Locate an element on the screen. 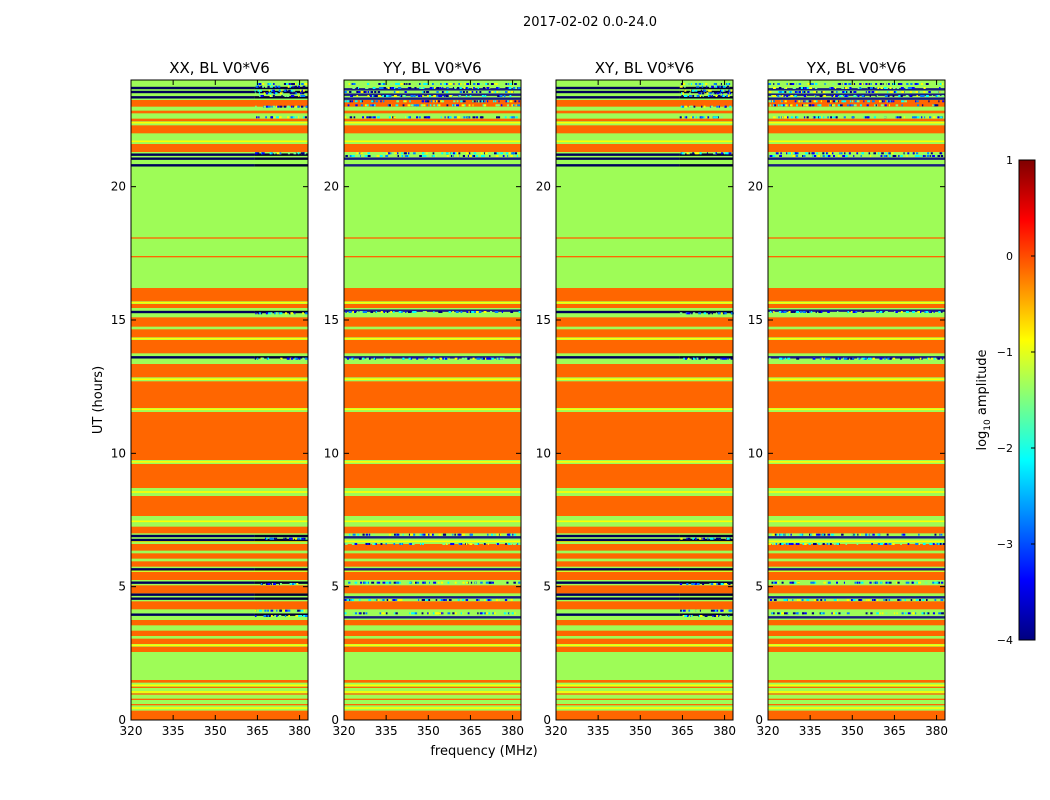 Image resolution: width=1050 pixels, height=800 pixels. x-tick-label: 350 is located at coordinates (640, 731).